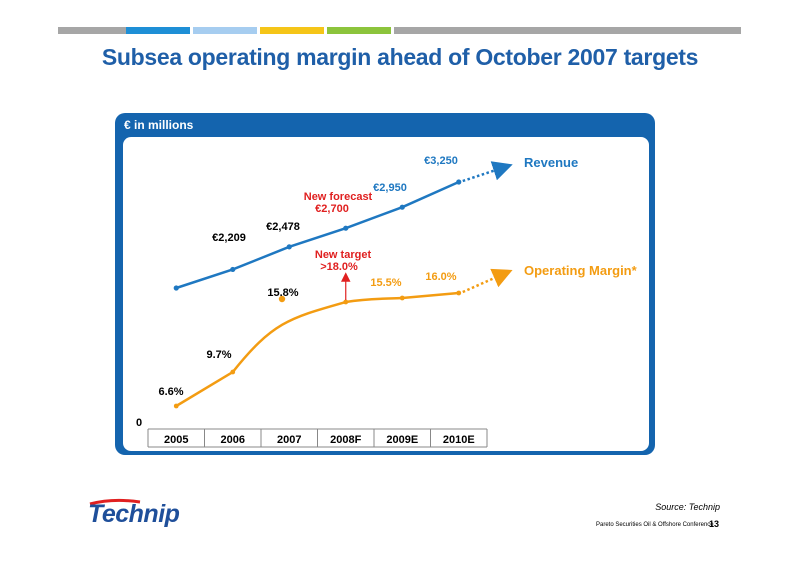 This screenshot has height=565, width=800. I want to click on margin-data-label: 16.0%, so click(440, 277).